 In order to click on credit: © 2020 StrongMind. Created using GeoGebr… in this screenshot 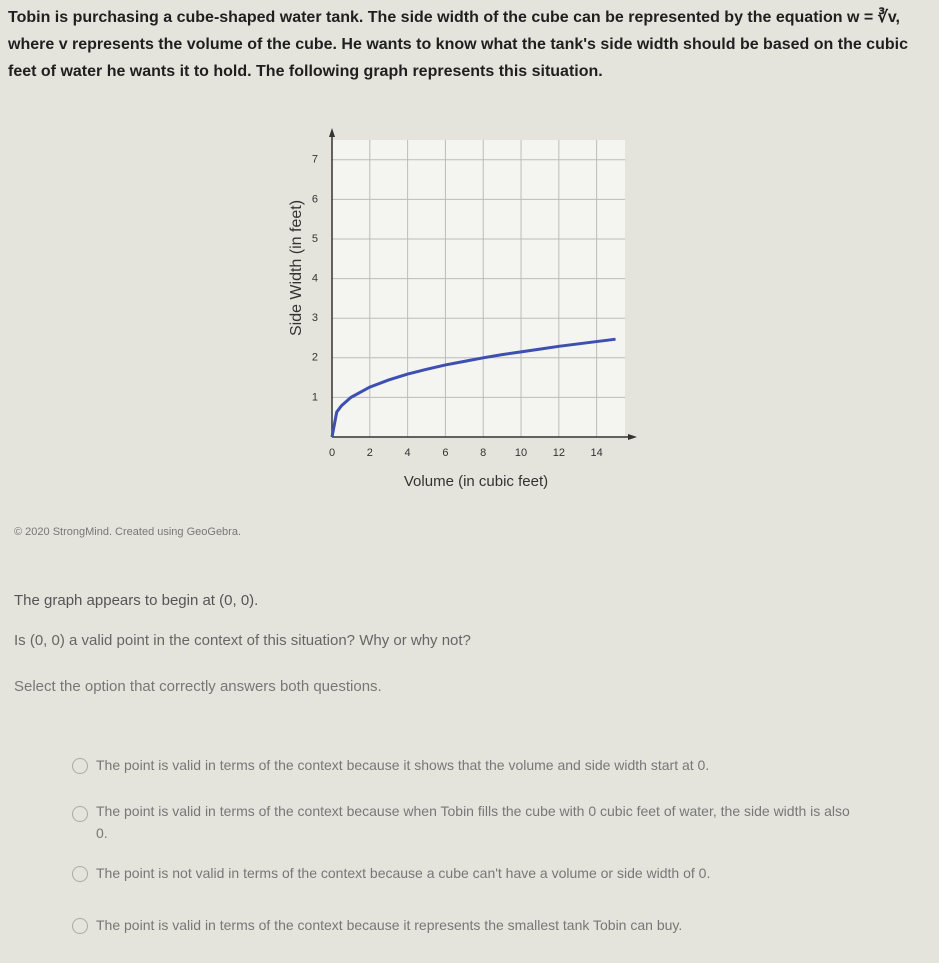, I will do `click(128, 532)`.